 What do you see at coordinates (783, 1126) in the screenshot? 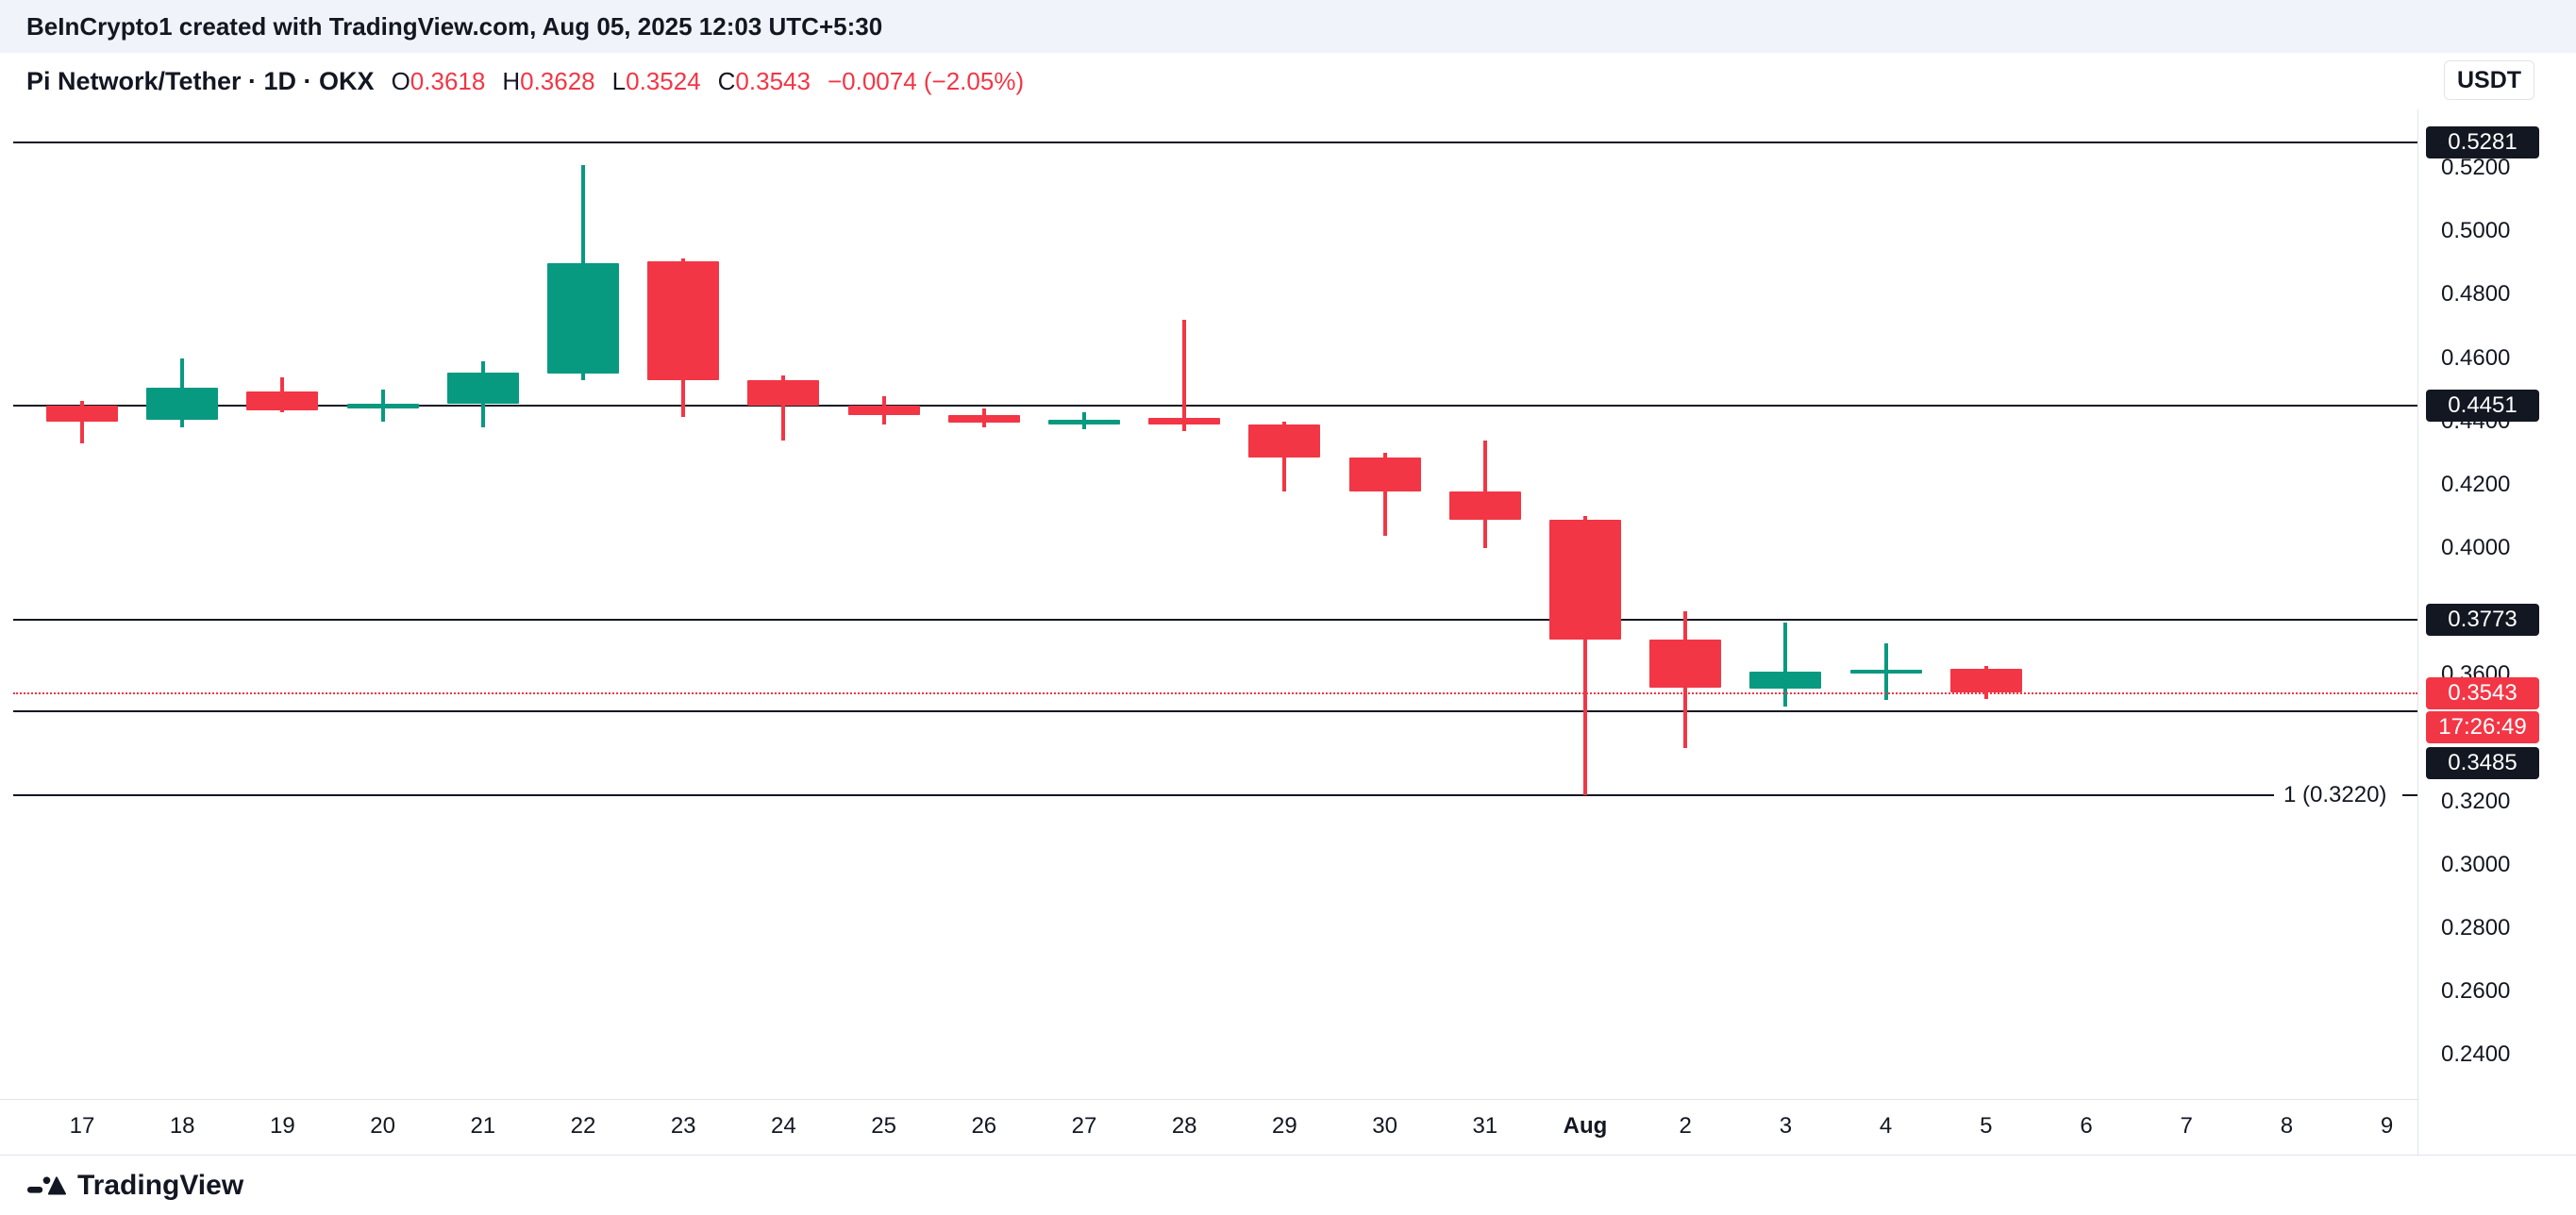
I see `time-tick: 24` at bounding box center [783, 1126].